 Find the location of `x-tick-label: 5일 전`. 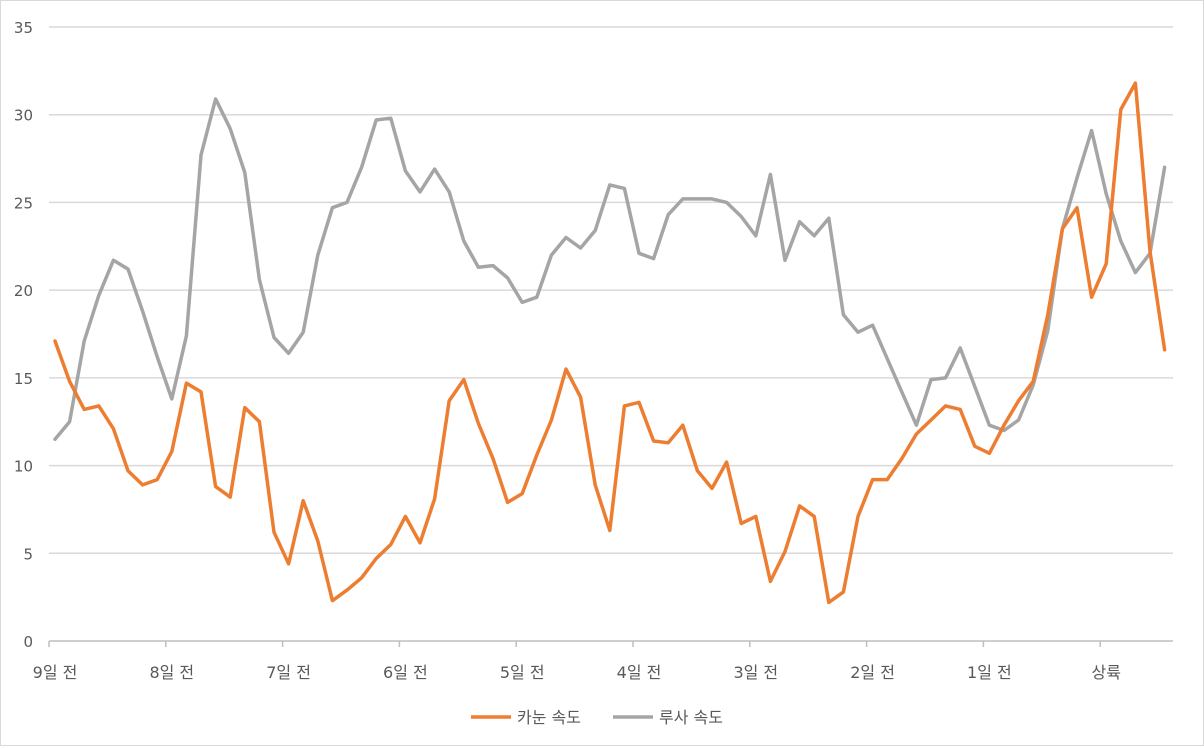

x-tick-label: 5일 전 is located at coordinates (522, 672).